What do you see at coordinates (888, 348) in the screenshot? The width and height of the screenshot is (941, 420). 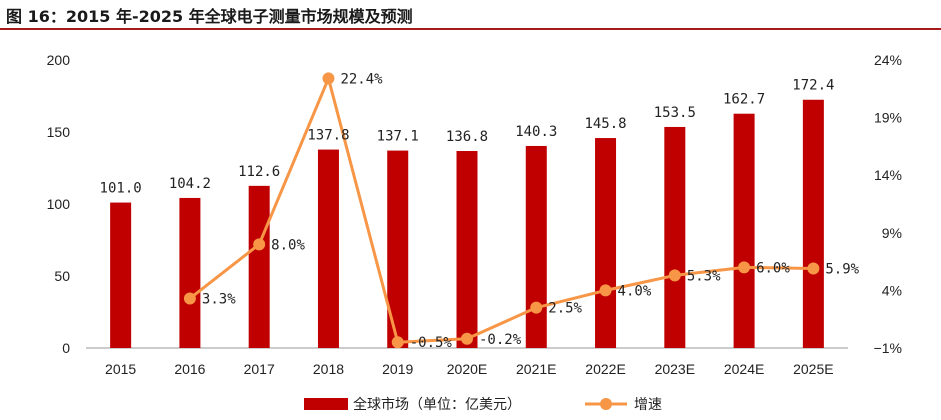 I see `y-right-tick-label: −1%` at bounding box center [888, 348].